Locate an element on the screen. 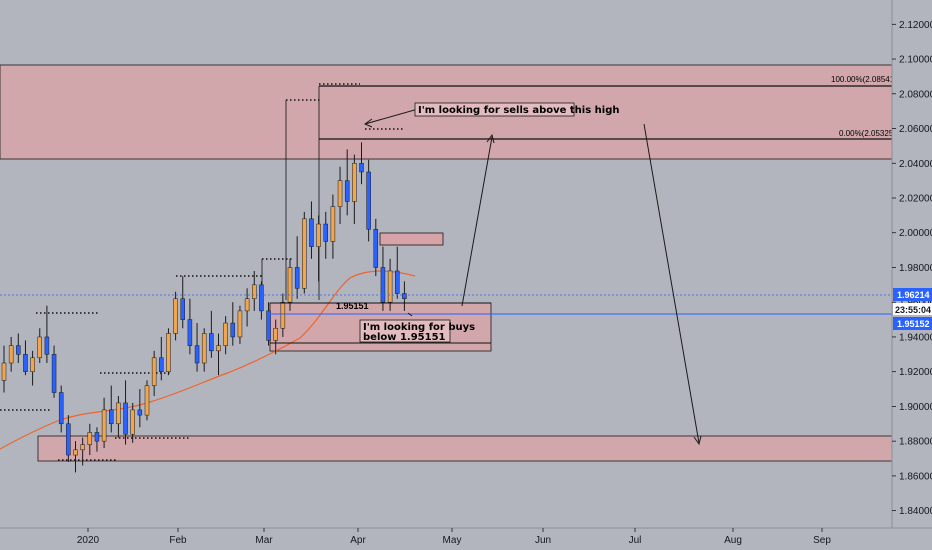 Image resolution: width=932 pixels, height=550 pixels. price-tick-label: 1.84000 is located at coordinates (915, 511).